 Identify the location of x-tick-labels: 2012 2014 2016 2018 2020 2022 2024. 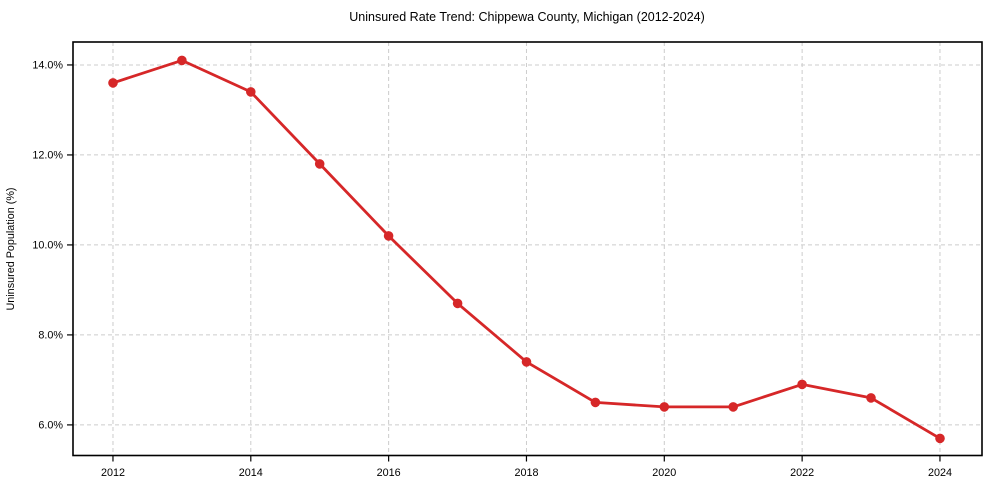
(526, 473).